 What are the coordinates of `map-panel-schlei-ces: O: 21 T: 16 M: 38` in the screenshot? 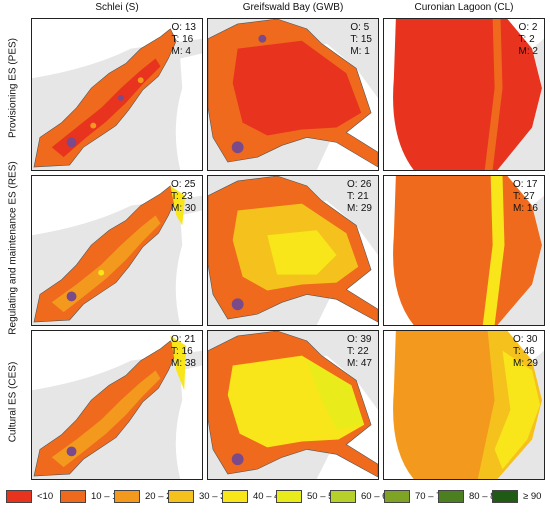 It's located at (117, 405).